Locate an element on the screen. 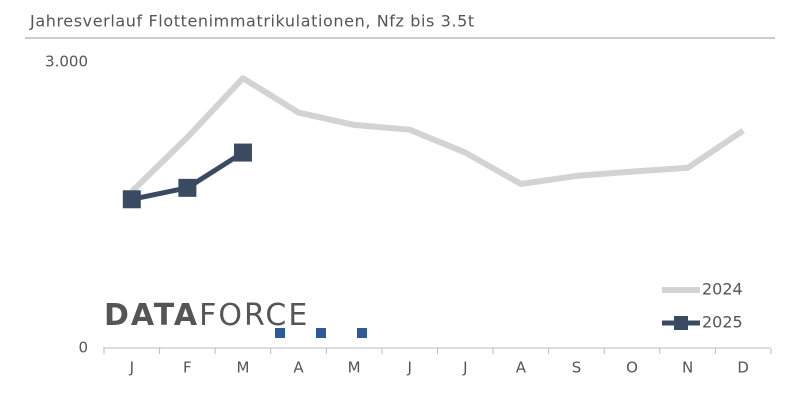 The height and width of the screenshot is (415, 800). legend-label: 2024 is located at coordinates (722, 289).